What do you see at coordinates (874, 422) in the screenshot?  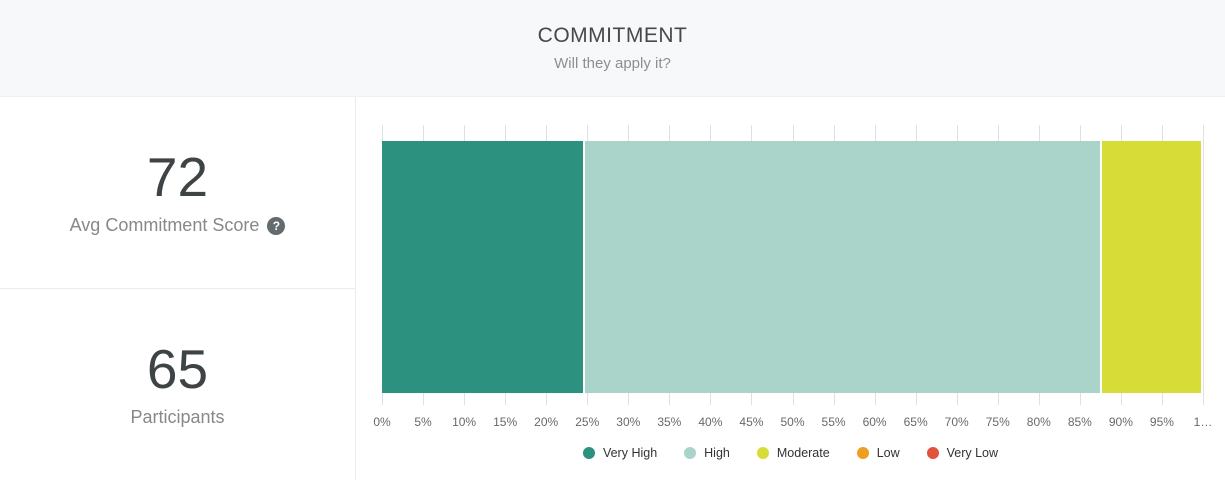 I see `x-tick-label-60: 60%` at bounding box center [874, 422].